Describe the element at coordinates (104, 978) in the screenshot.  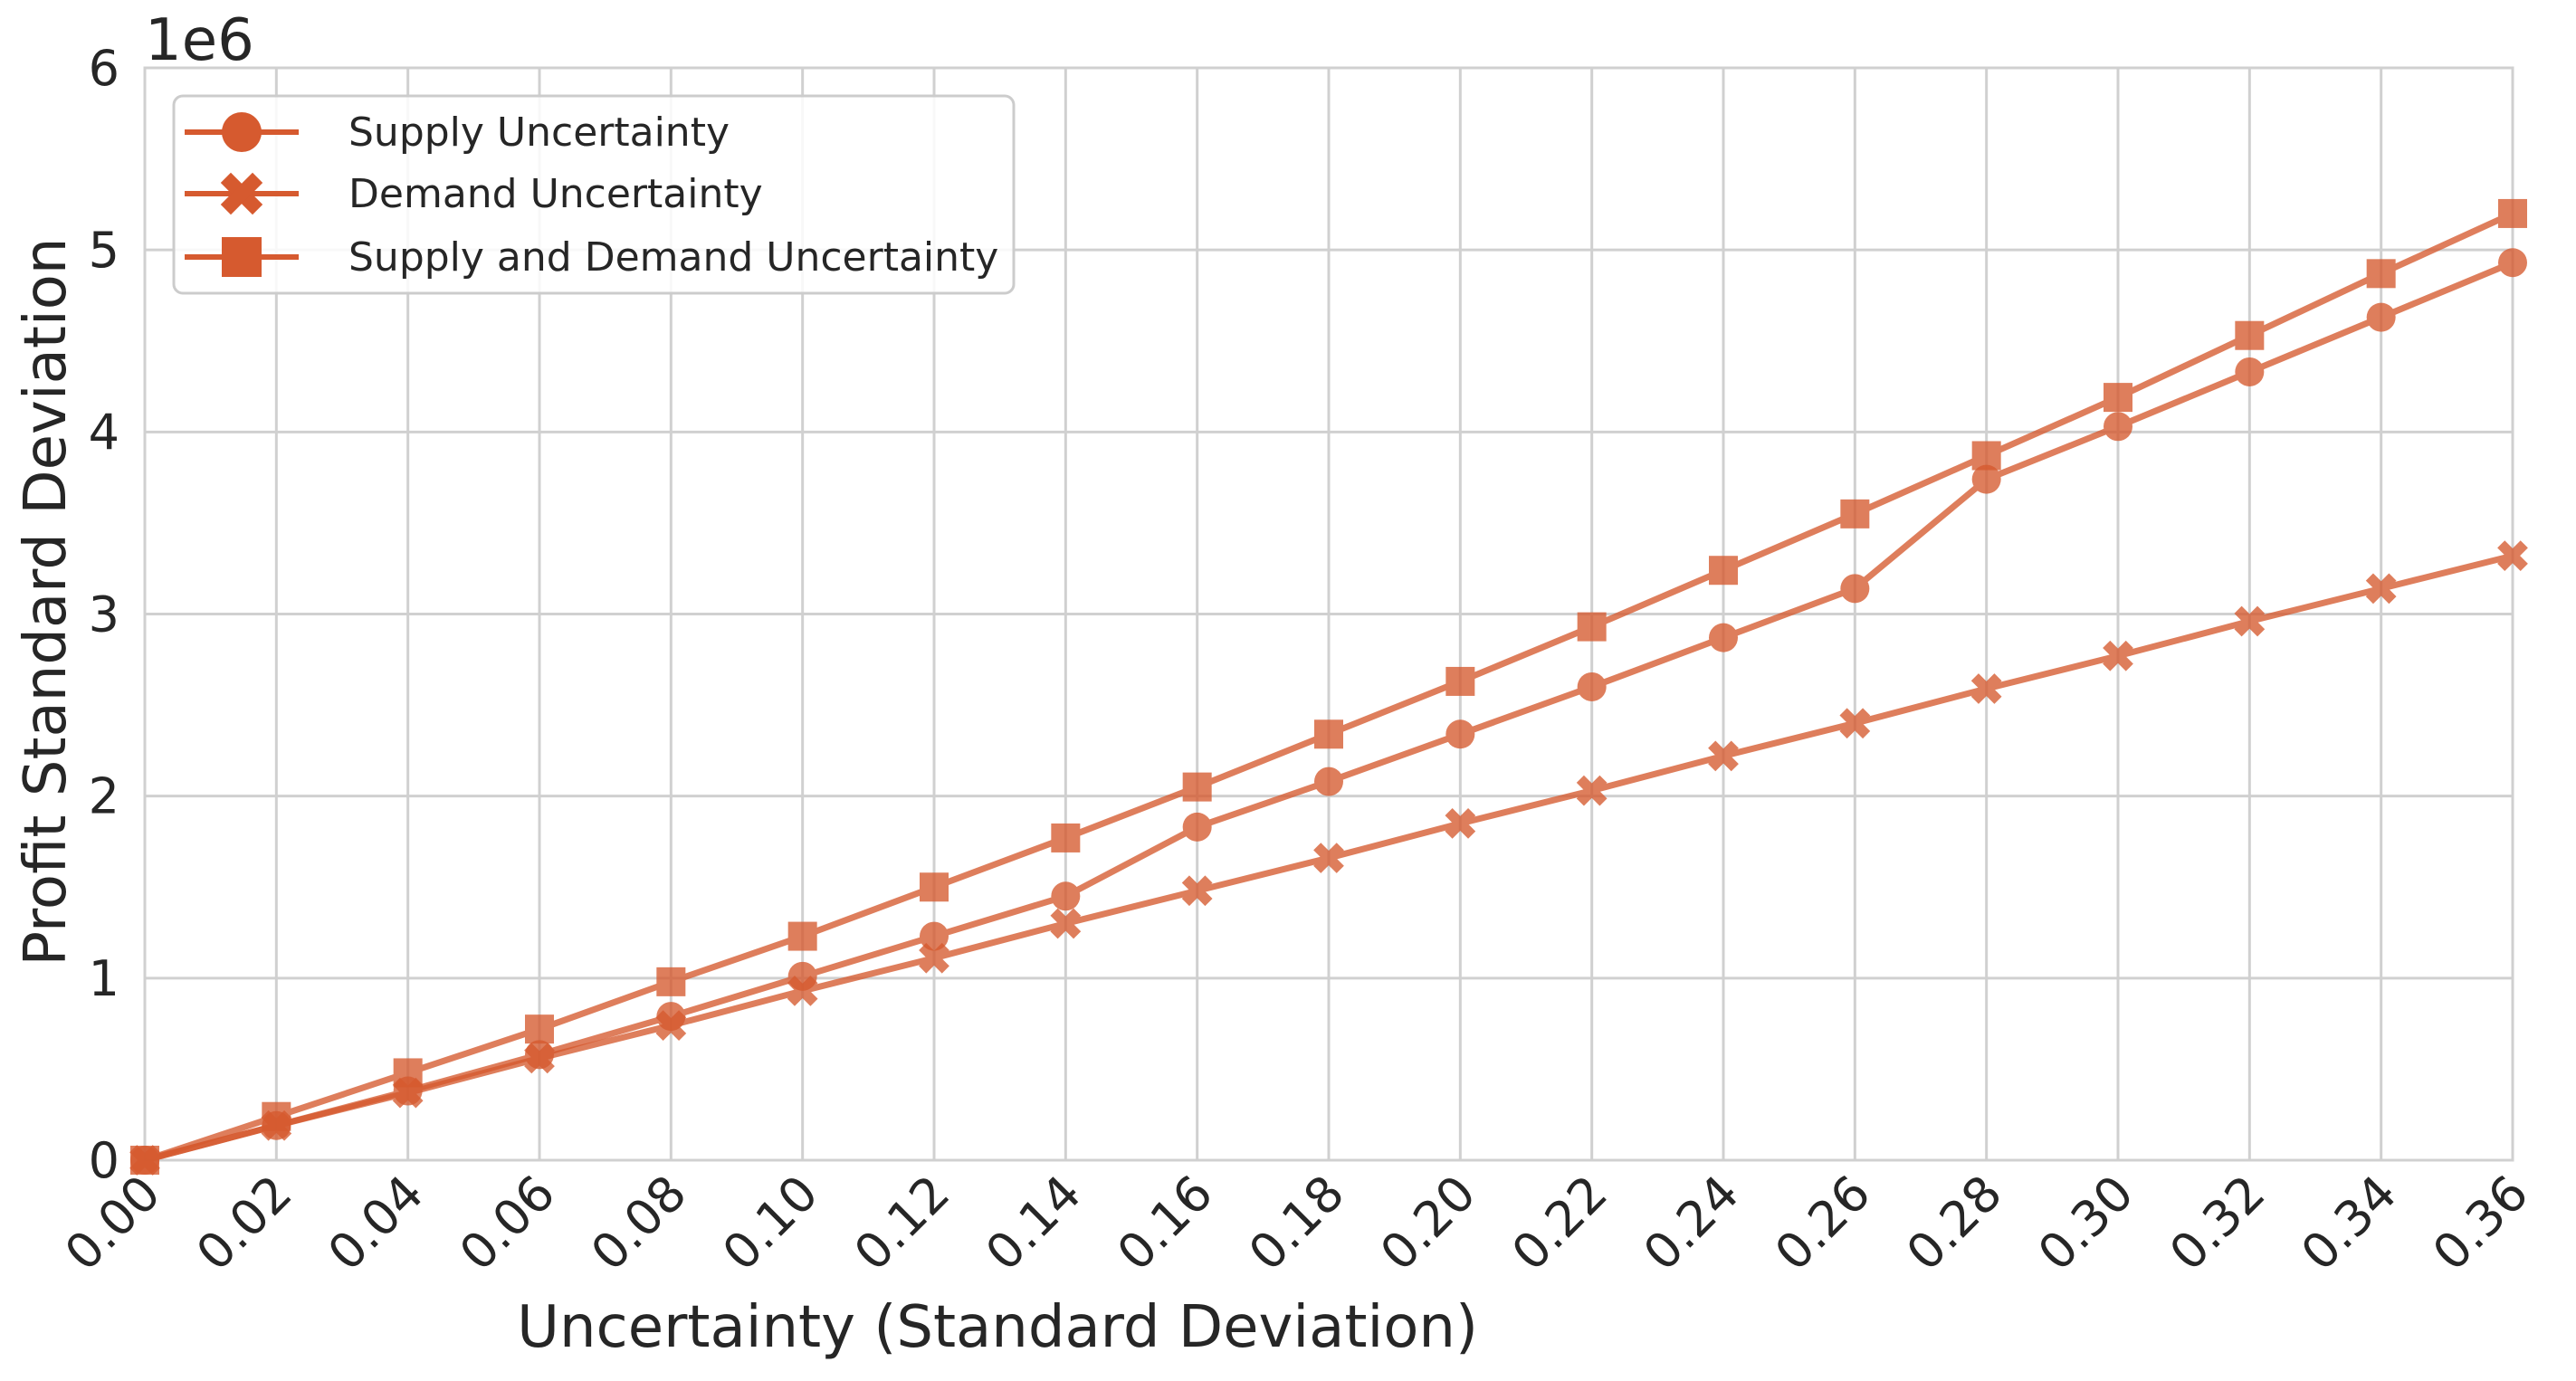
I see `y-tick-label: 1` at that location.